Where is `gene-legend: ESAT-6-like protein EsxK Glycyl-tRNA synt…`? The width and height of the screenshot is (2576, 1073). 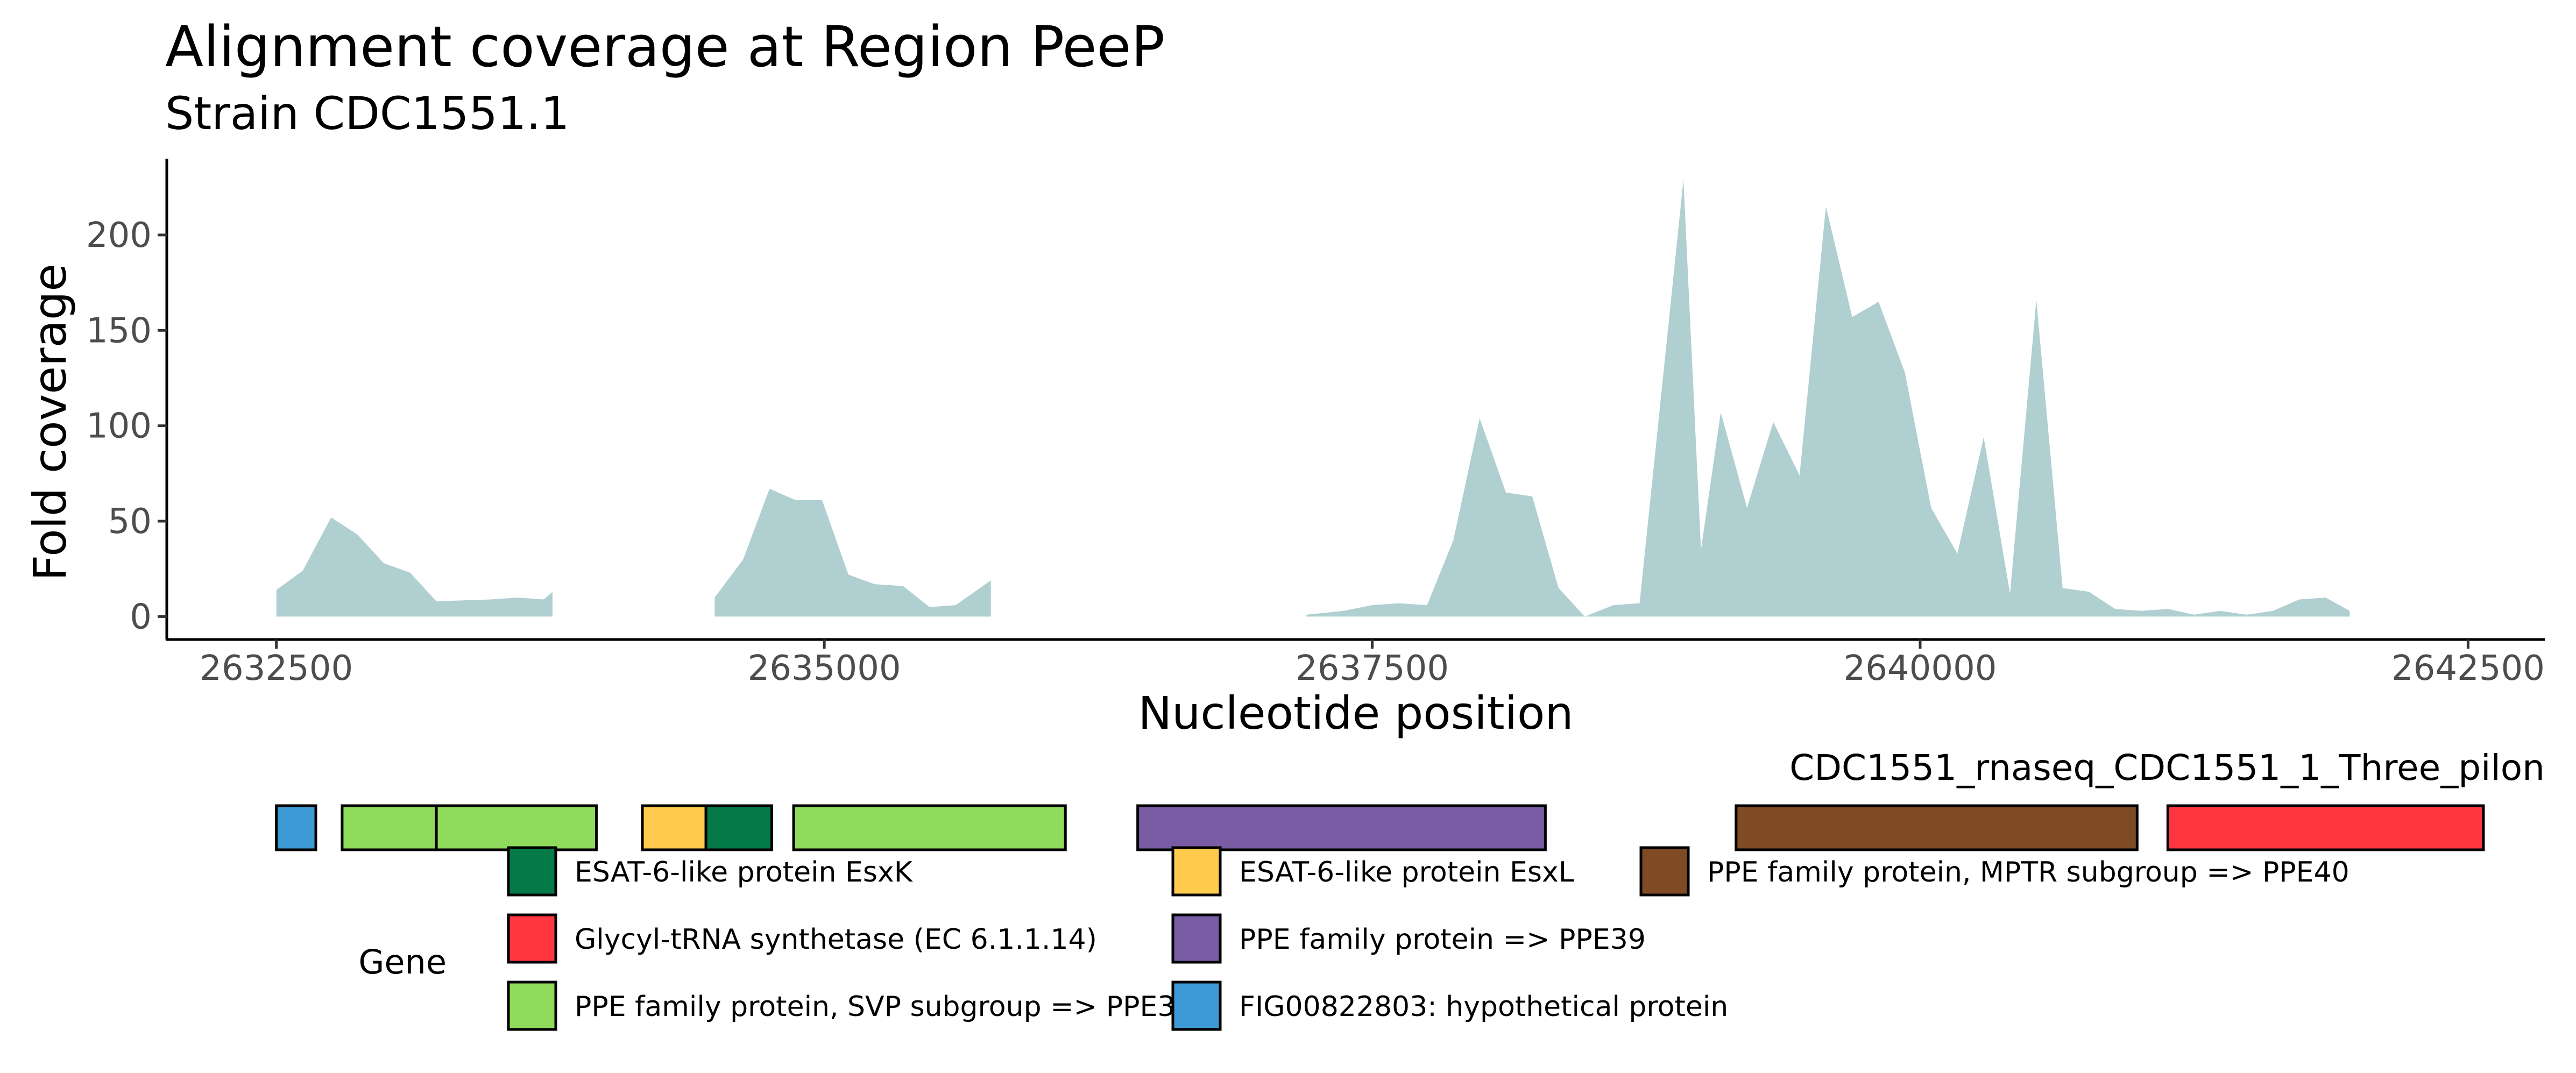
gene-legend: ESAT-6-like protein EsxK Glycyl-tRNA synt… is located at coordinates (1428, 938).